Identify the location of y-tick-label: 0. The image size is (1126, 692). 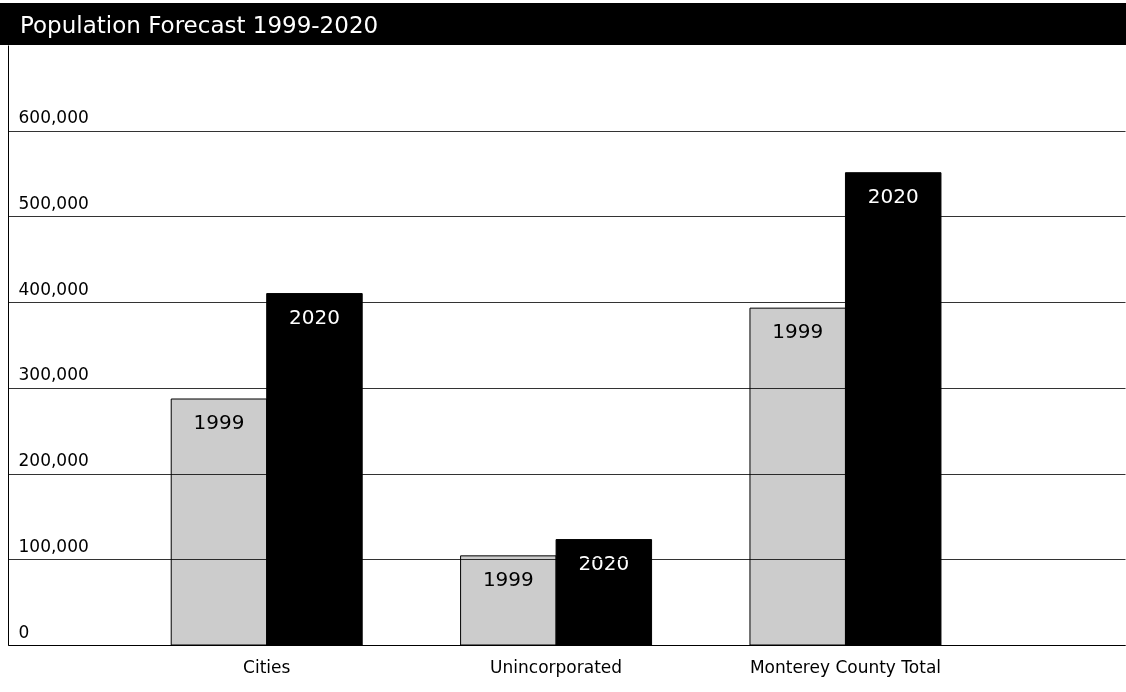
(24, 631).